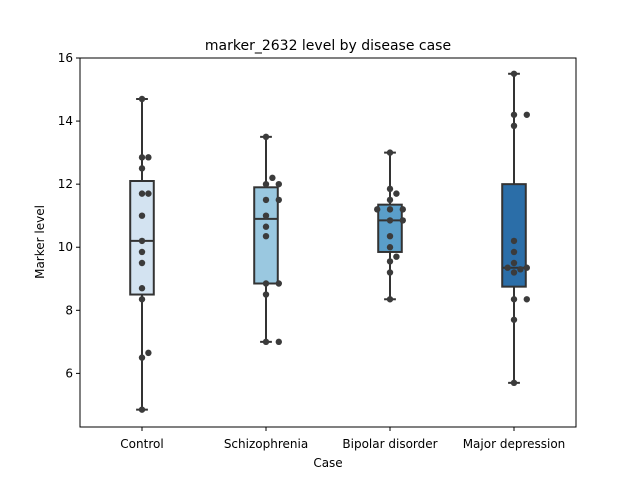 The width and height of the screenshot is (640, 480). I want to click on y-tick-label: 10, so click(65, 247).